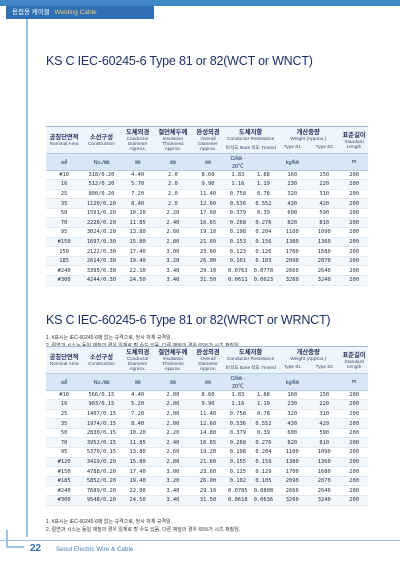 The image size is (400, 565). What do you see at coordinates (64, 452) in the screenshot?
I see `table-cell: 95` at bounding box center [64, 452].